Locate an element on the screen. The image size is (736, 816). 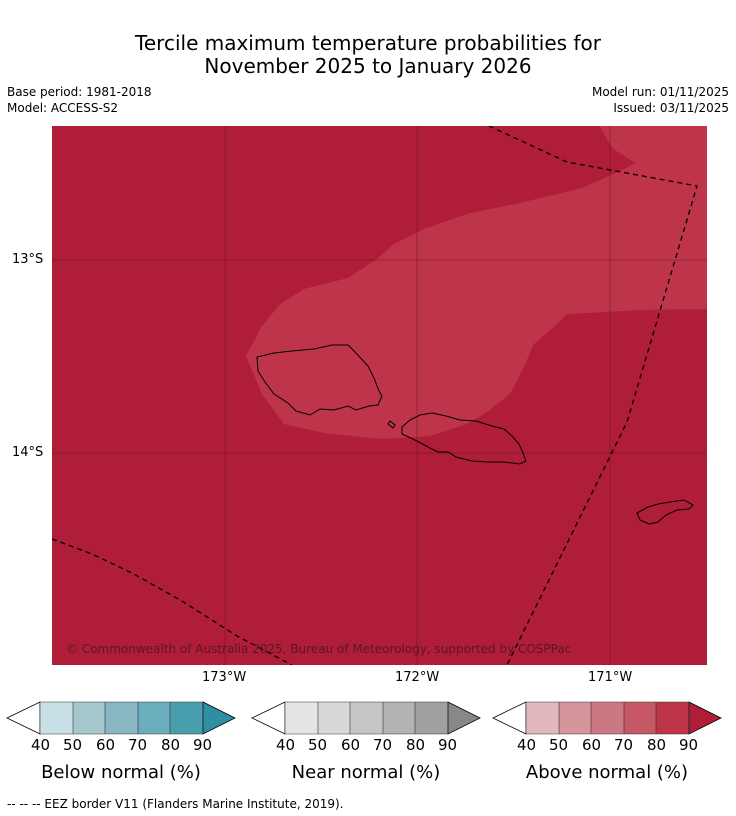
colorbar-above is located at coordinates (607, 718).